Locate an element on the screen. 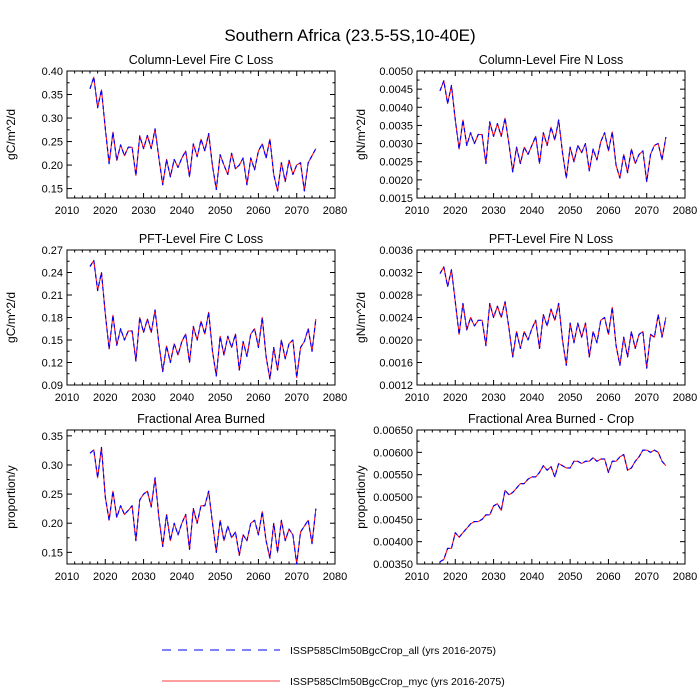  y-tick-label: 0.00450 is located at coordinates (393, 520).